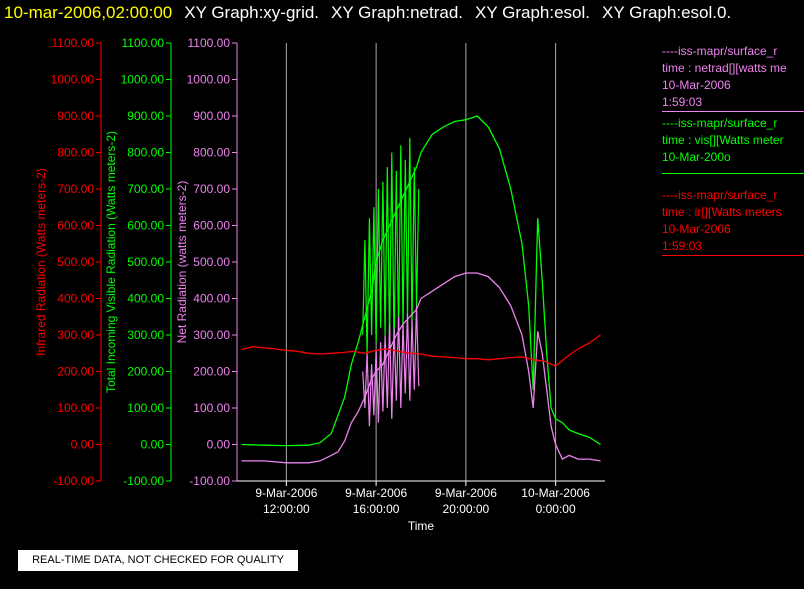  What do you see at coordinates (682, 102) in the screenshot?
I see `legend-netrad-line-4: 1:59:03` at bounding box center [682, 102].